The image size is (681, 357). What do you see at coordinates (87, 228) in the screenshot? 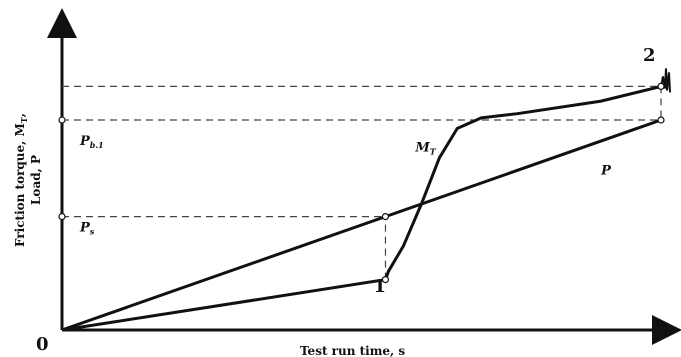
I see `level-label-ps: Ps` at bounding box center [87, 228].